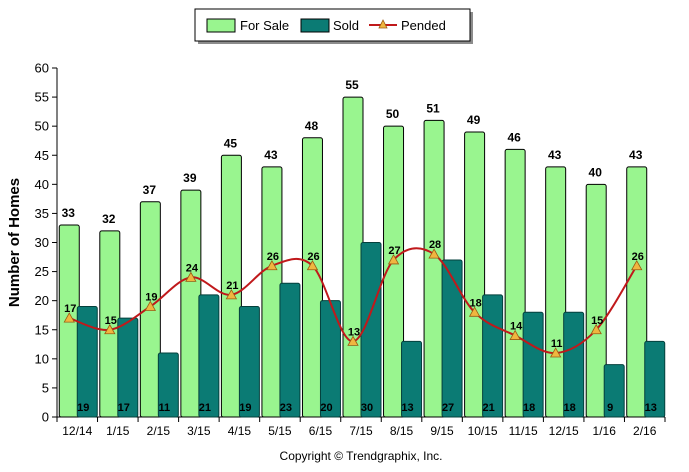  I want to click on copyright-text: Copyright © Trendgraphix, Inc., so click(361, 456).